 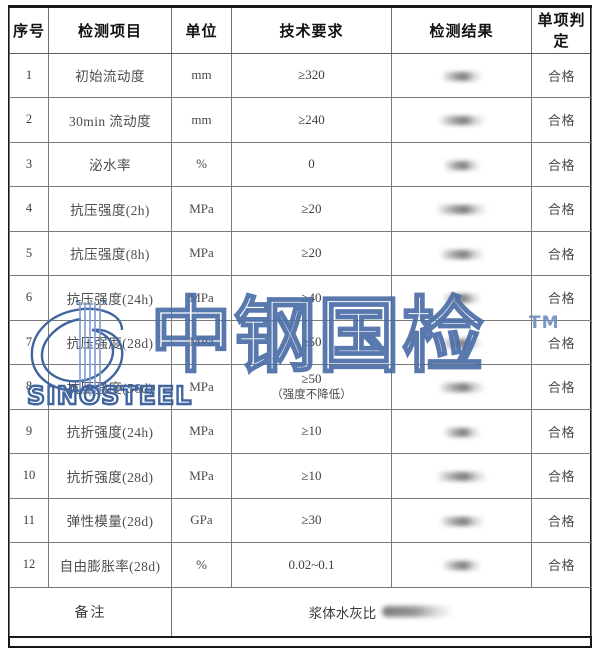 I want to click on requirement-value: ≥320, so click(x=311, y=75).